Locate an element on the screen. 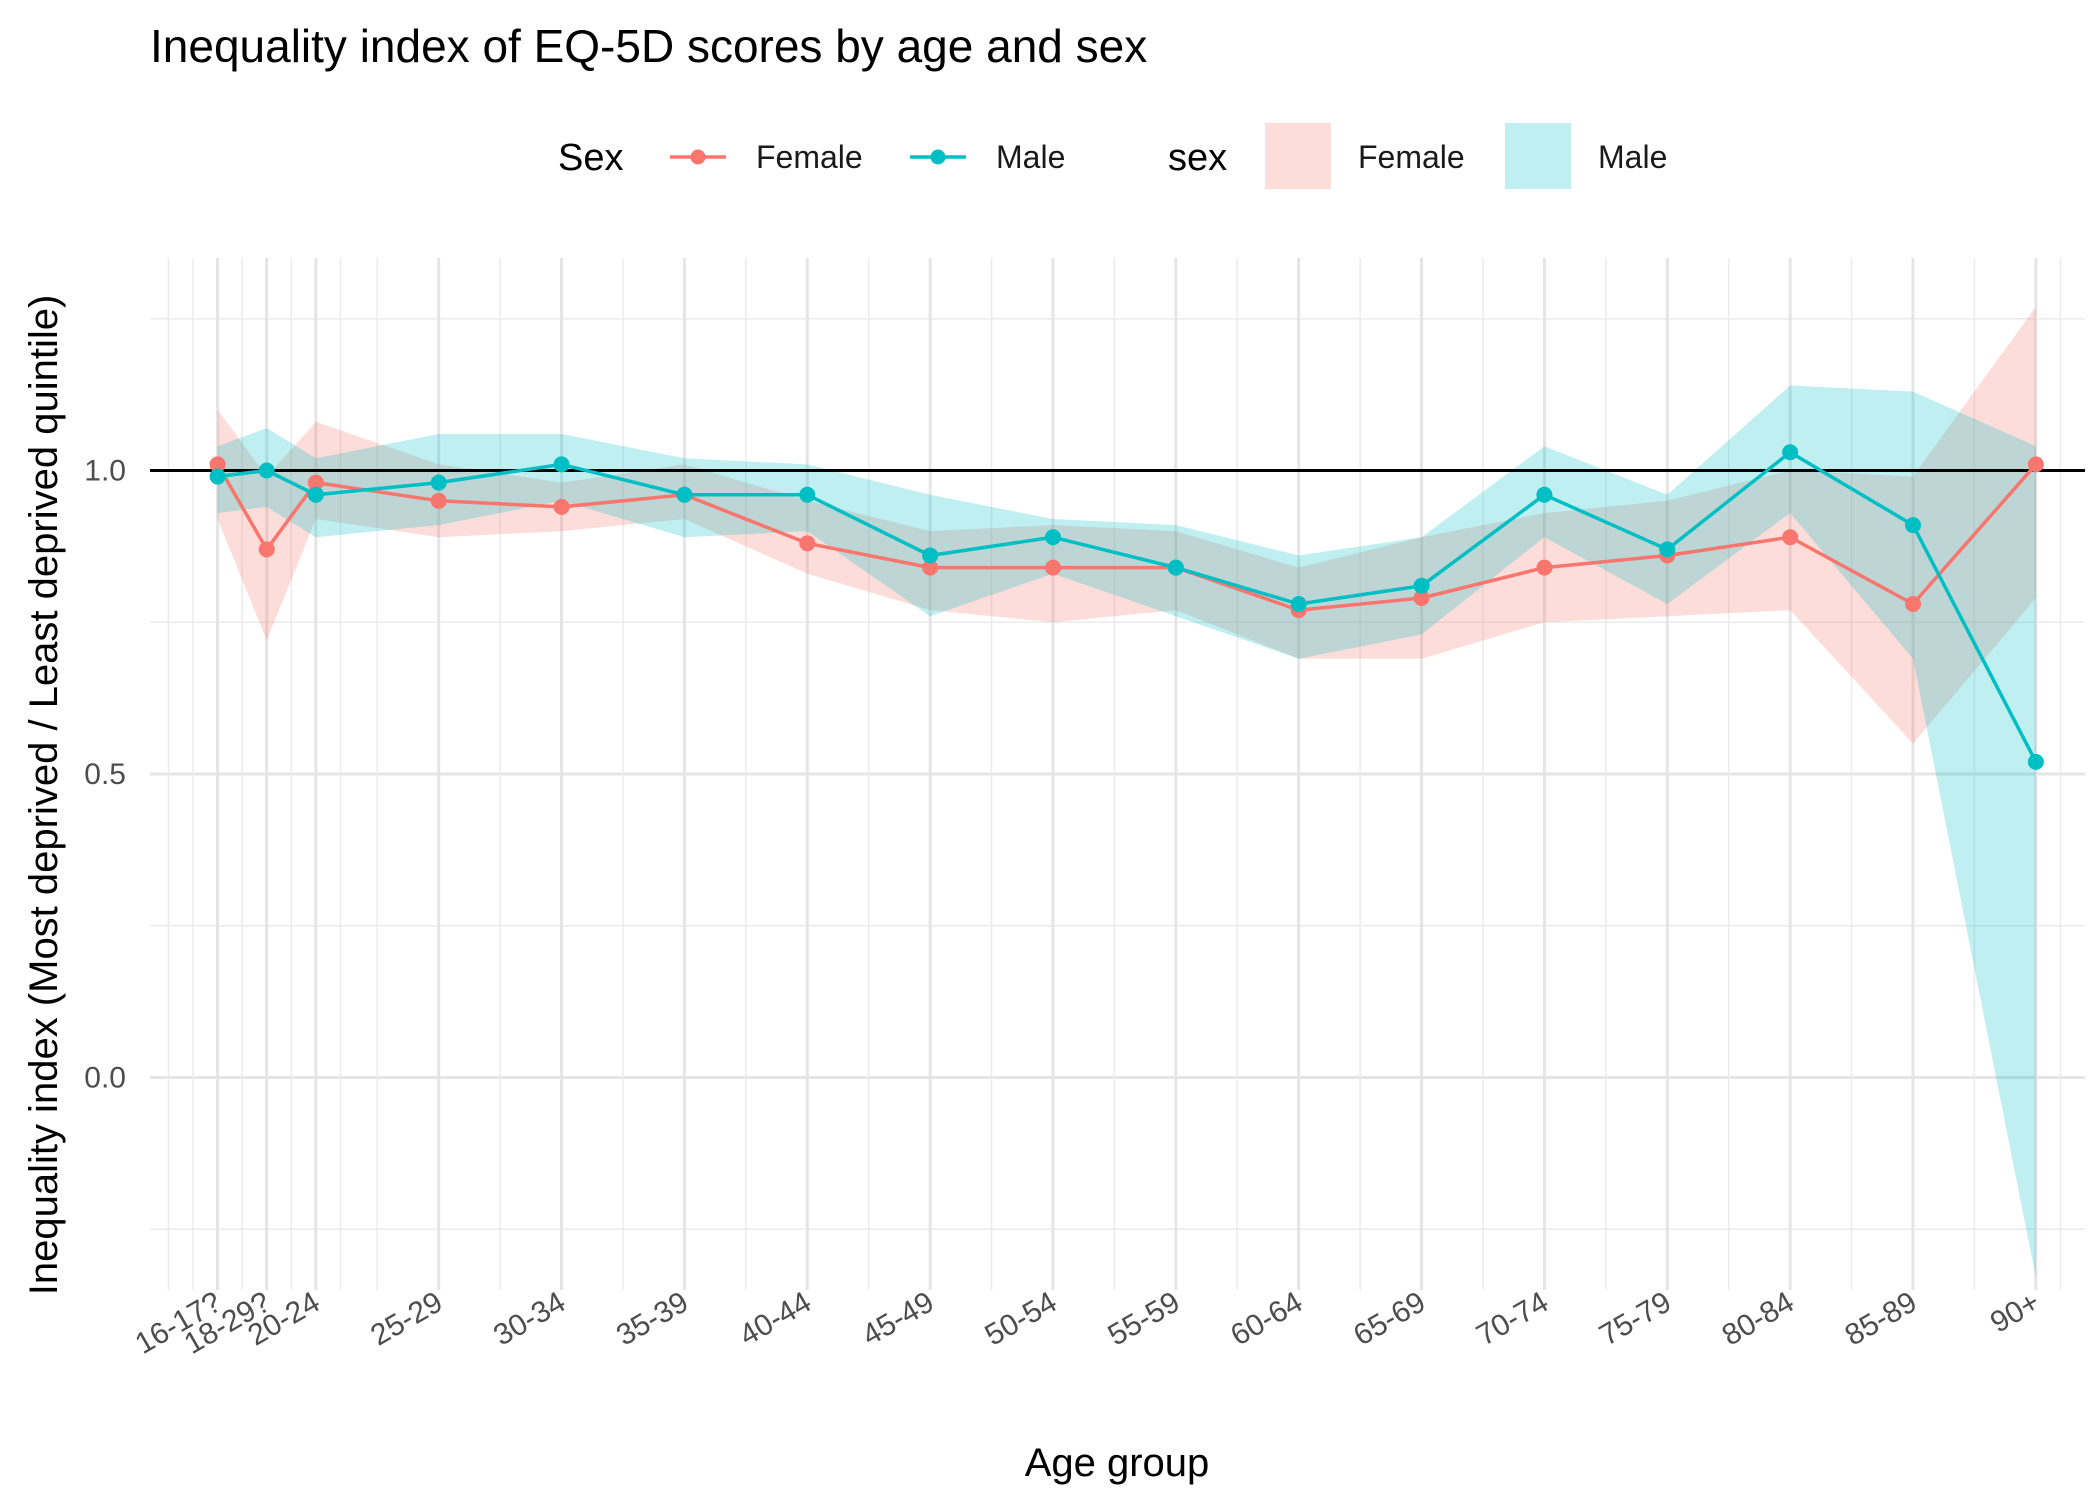 The image size is (2100, 1500). legend-female-line-point is located at coordinates (698, 157).